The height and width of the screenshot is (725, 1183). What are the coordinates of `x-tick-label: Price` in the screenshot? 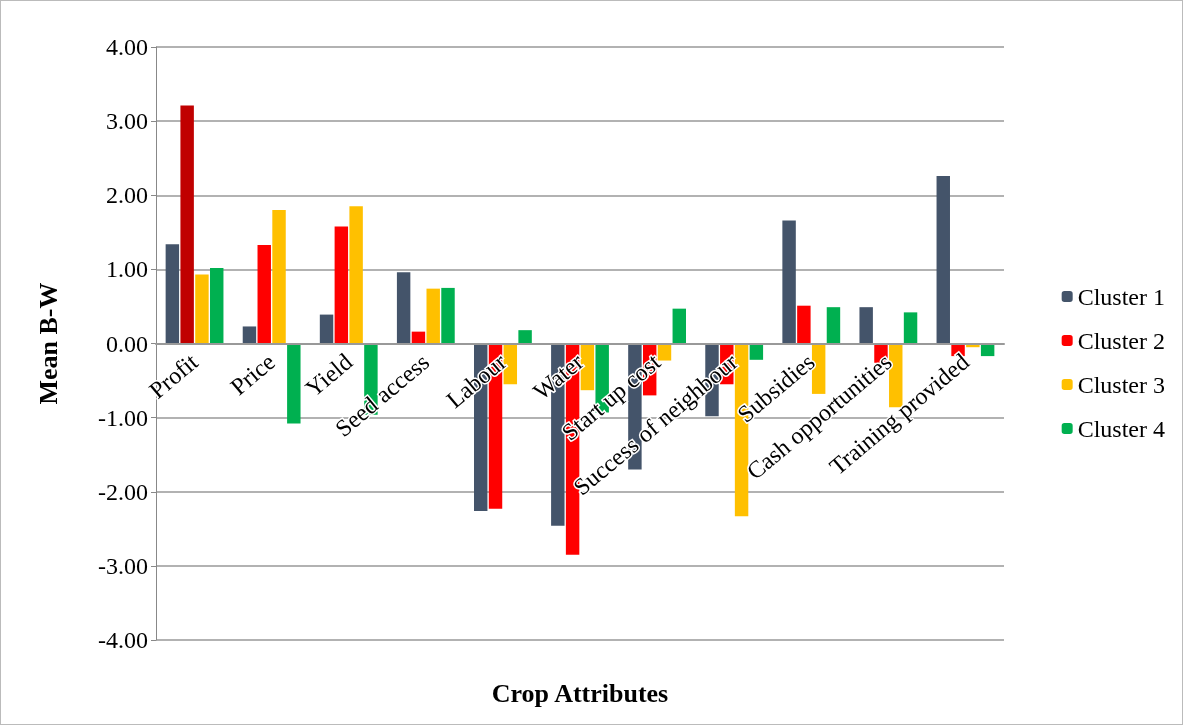 It's located at (252, 374).